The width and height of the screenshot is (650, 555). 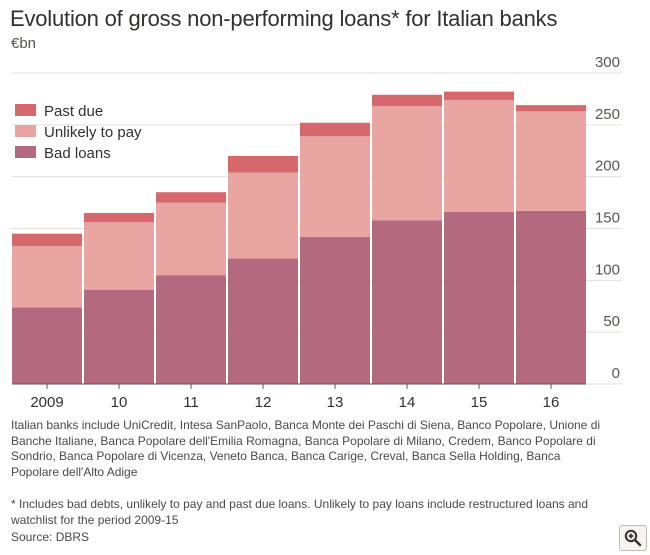 What do you see at coordinates (191, 402) in the screenshot?
I see `x-tick-label: 11` at bounding box center [191, 402].